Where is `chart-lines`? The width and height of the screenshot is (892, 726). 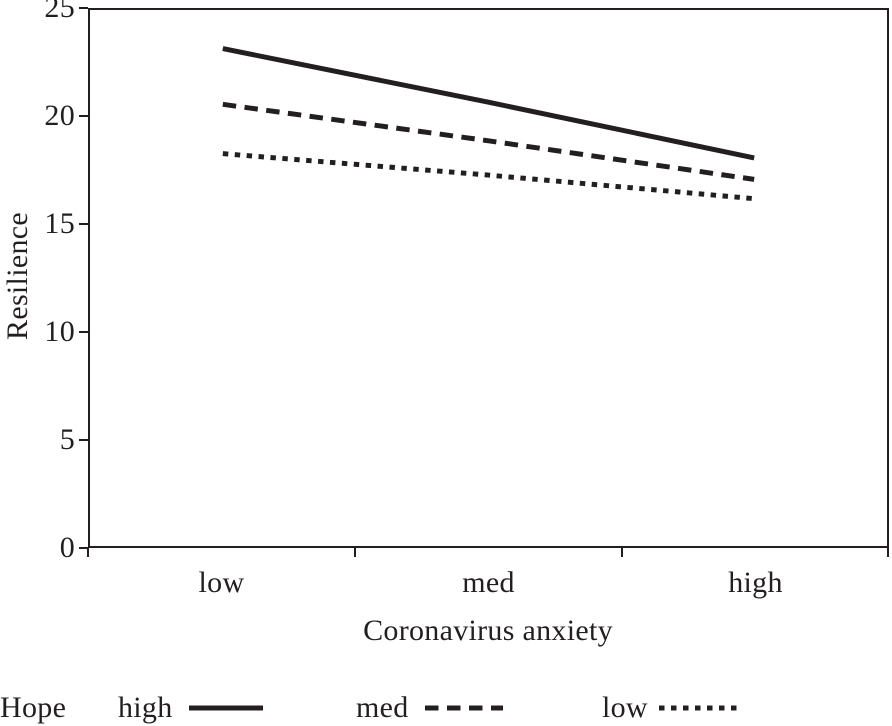 chart-lines is located at coordinates (488, 124).